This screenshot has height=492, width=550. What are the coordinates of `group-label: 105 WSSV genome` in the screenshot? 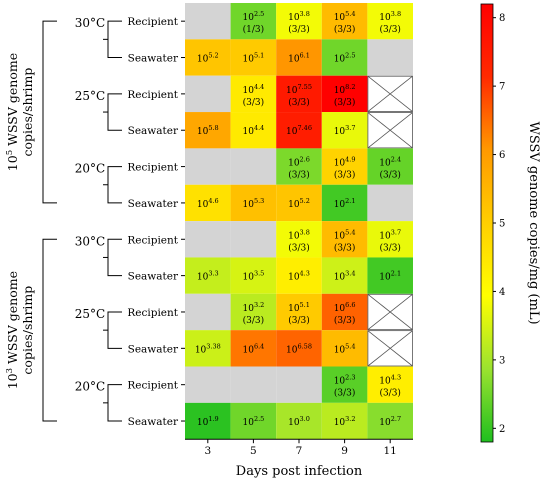 It's located at (12, 112).